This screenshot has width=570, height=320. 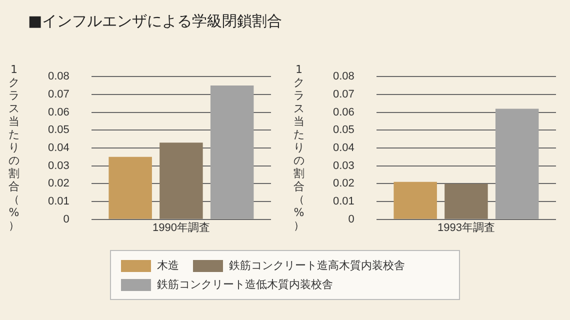 What do you see at coordinates (245, 284) in the screenshot?
I see `legend-label: 鉄筋コンクリート造低木質内装校舎` at bounding box center [245, 284].